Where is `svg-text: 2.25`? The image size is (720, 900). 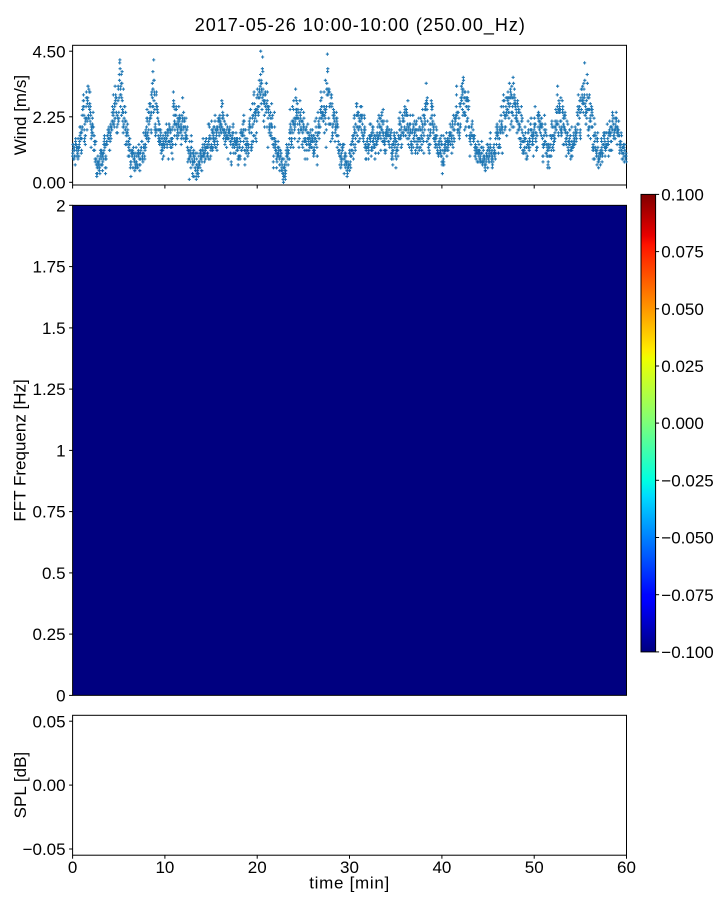
svg-text: 2.25 is located at coordinates (49, 117).